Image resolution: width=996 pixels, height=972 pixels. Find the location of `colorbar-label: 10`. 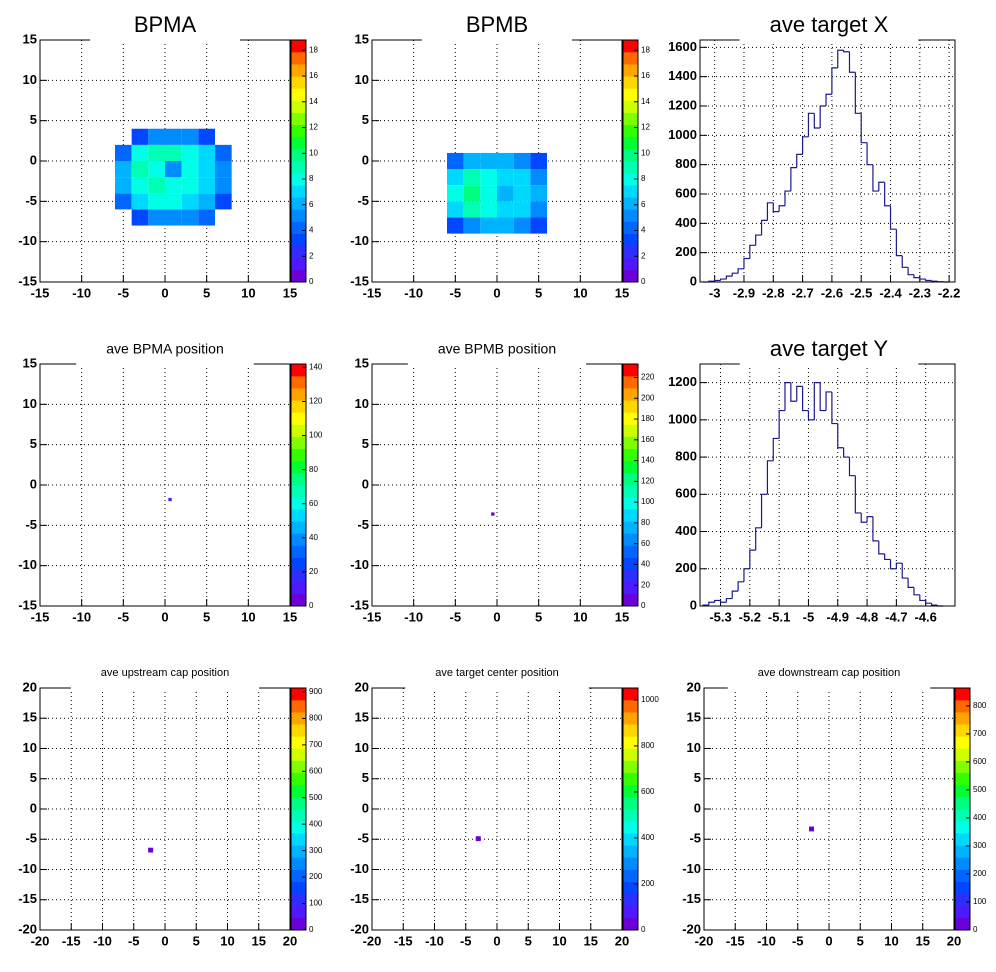

colorbar-label: 10 is located at coordinates (313, 152).